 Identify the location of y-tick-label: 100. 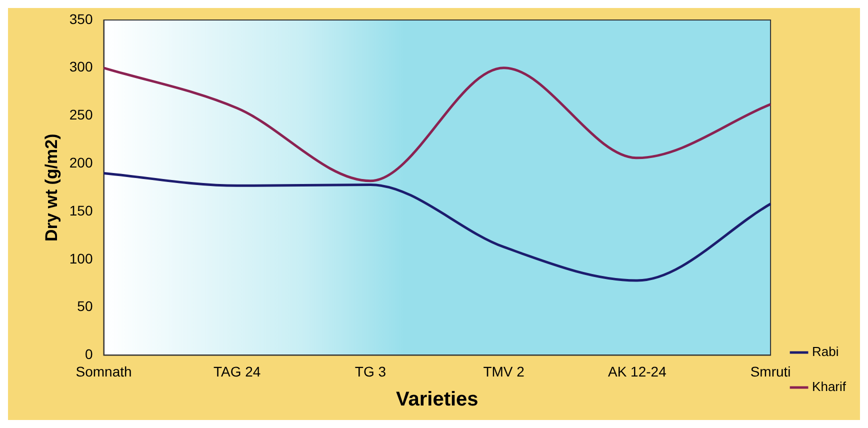
(81, 258).